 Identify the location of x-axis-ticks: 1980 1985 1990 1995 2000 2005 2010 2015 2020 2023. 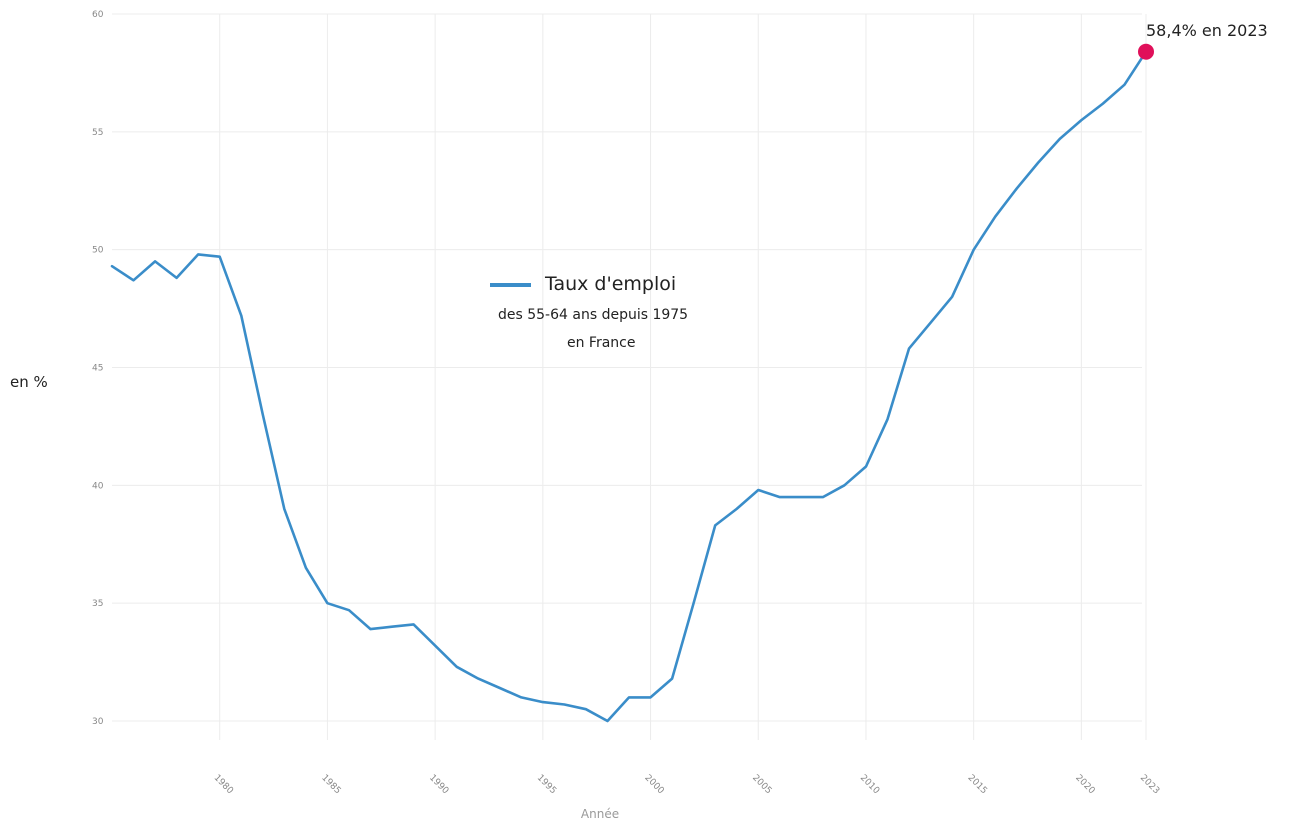
(687, 784).